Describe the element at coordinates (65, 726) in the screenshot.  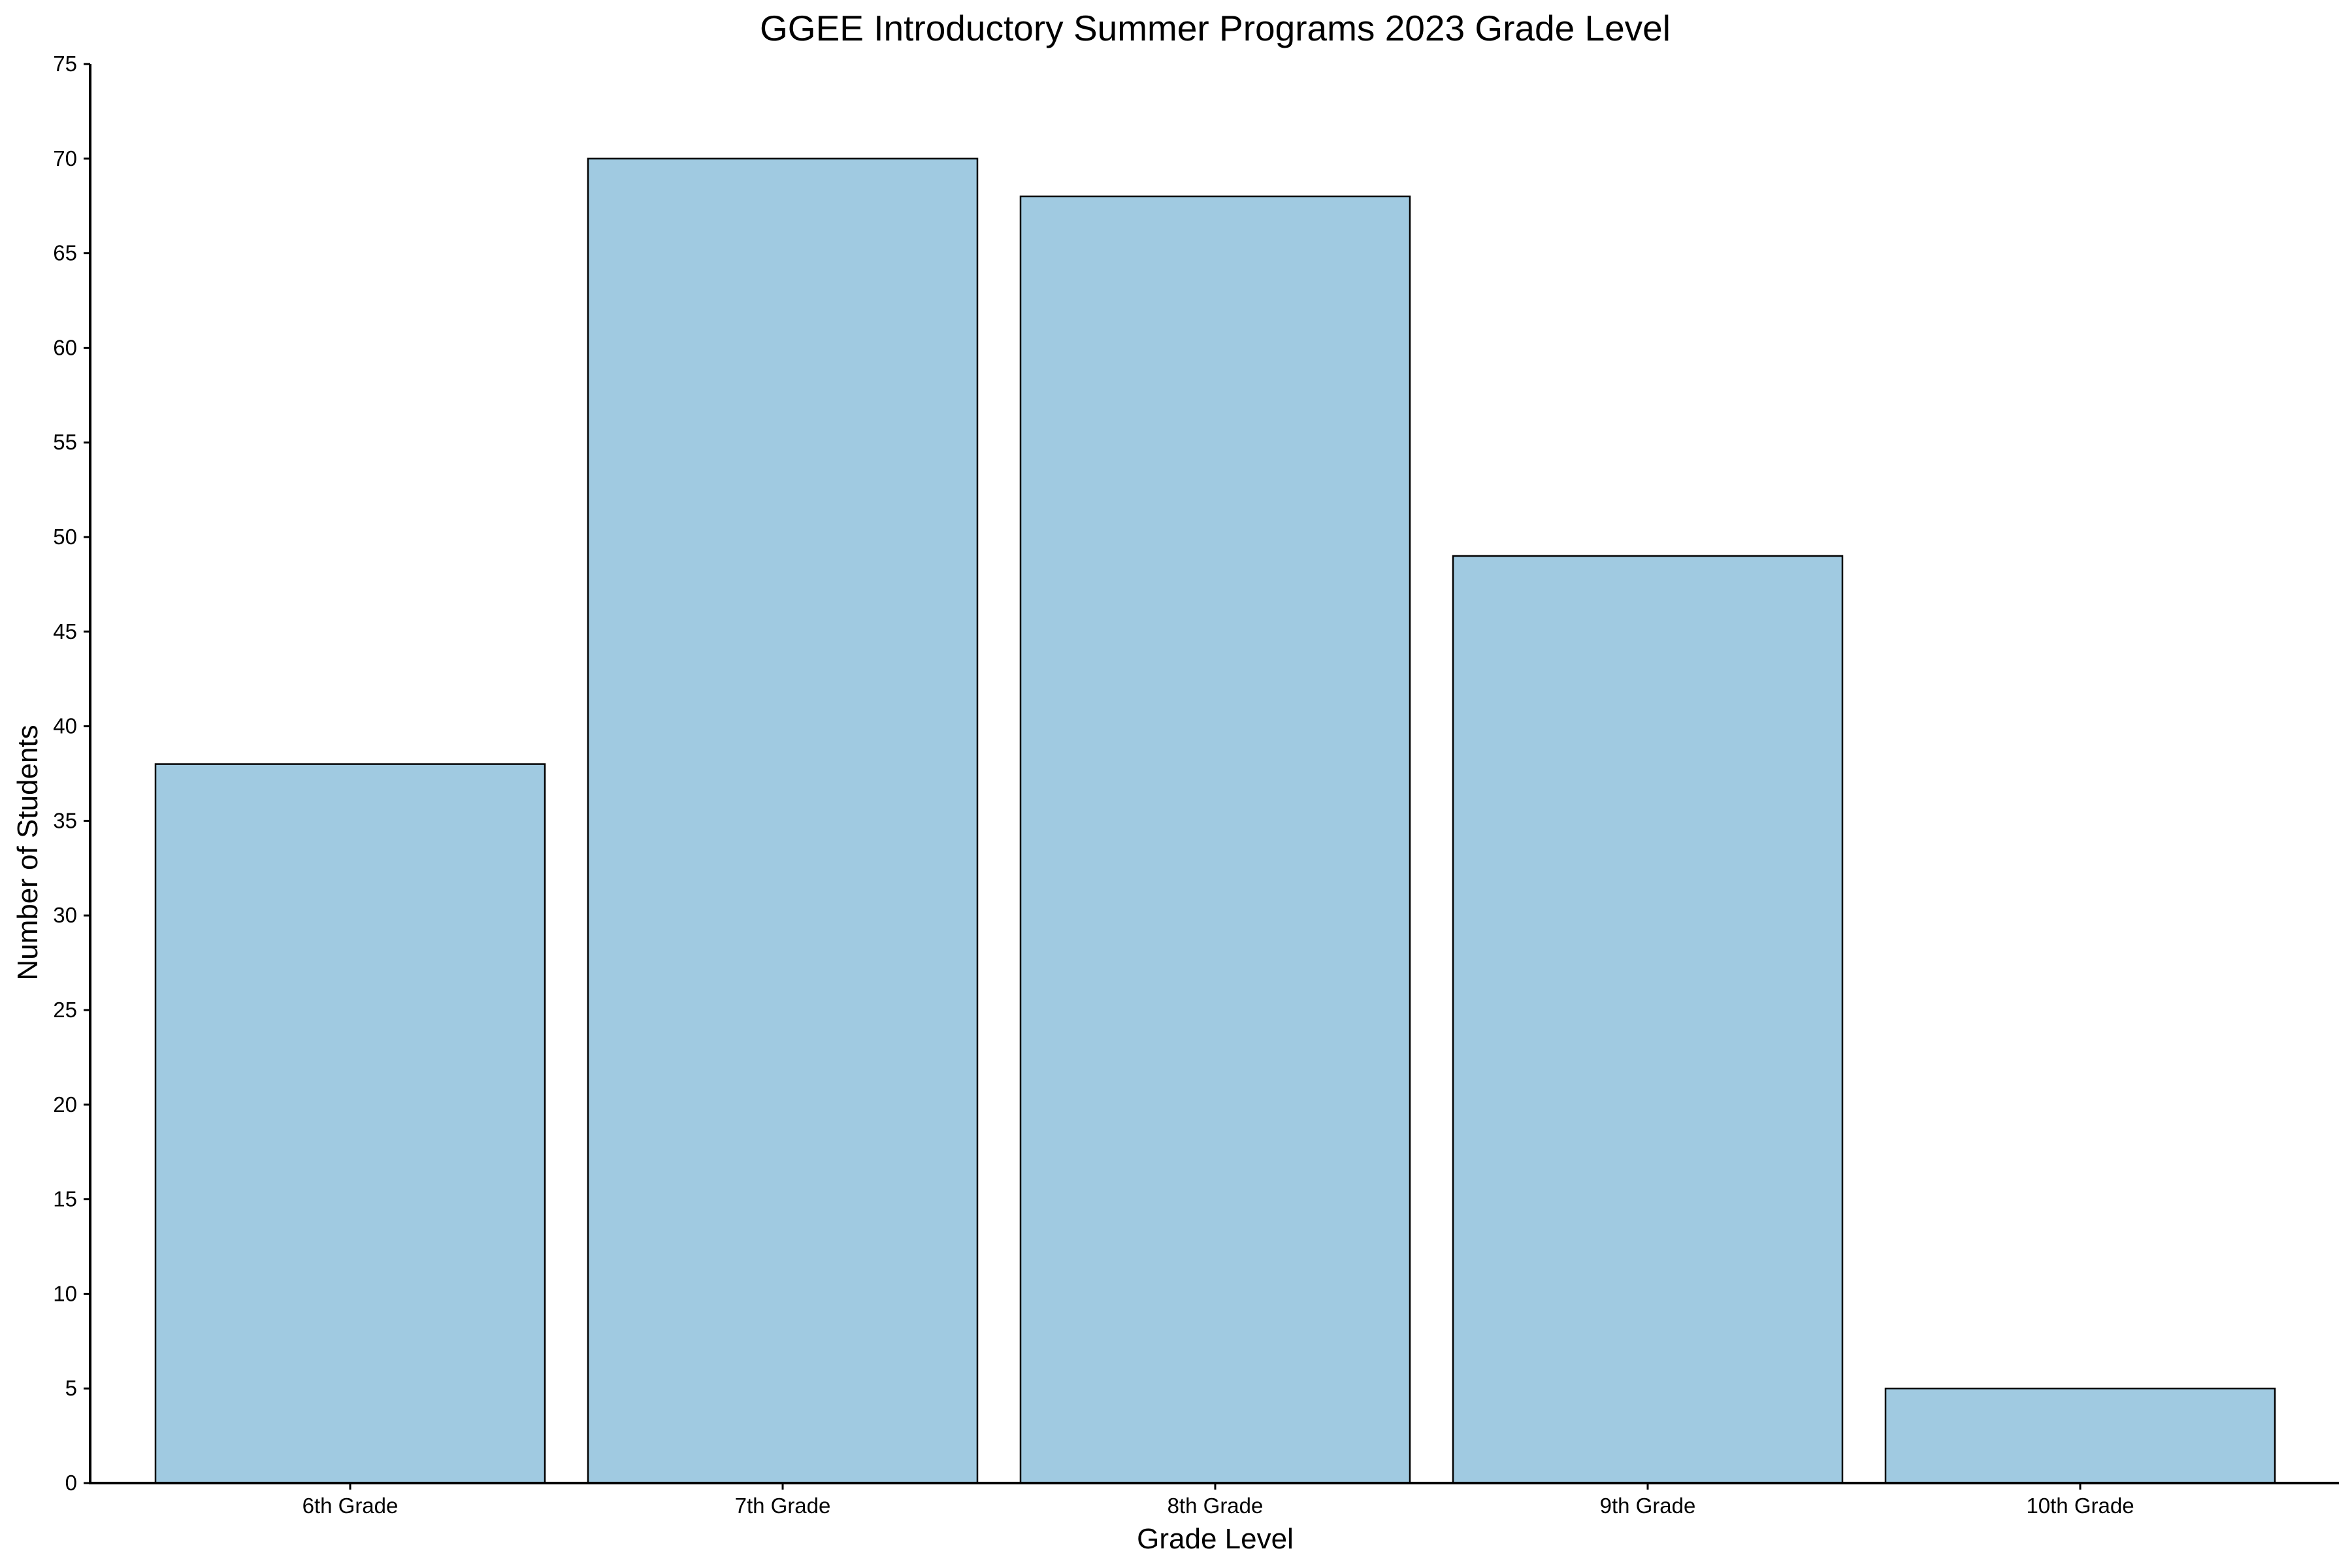
I see `y-tick-label: 40` at that location.